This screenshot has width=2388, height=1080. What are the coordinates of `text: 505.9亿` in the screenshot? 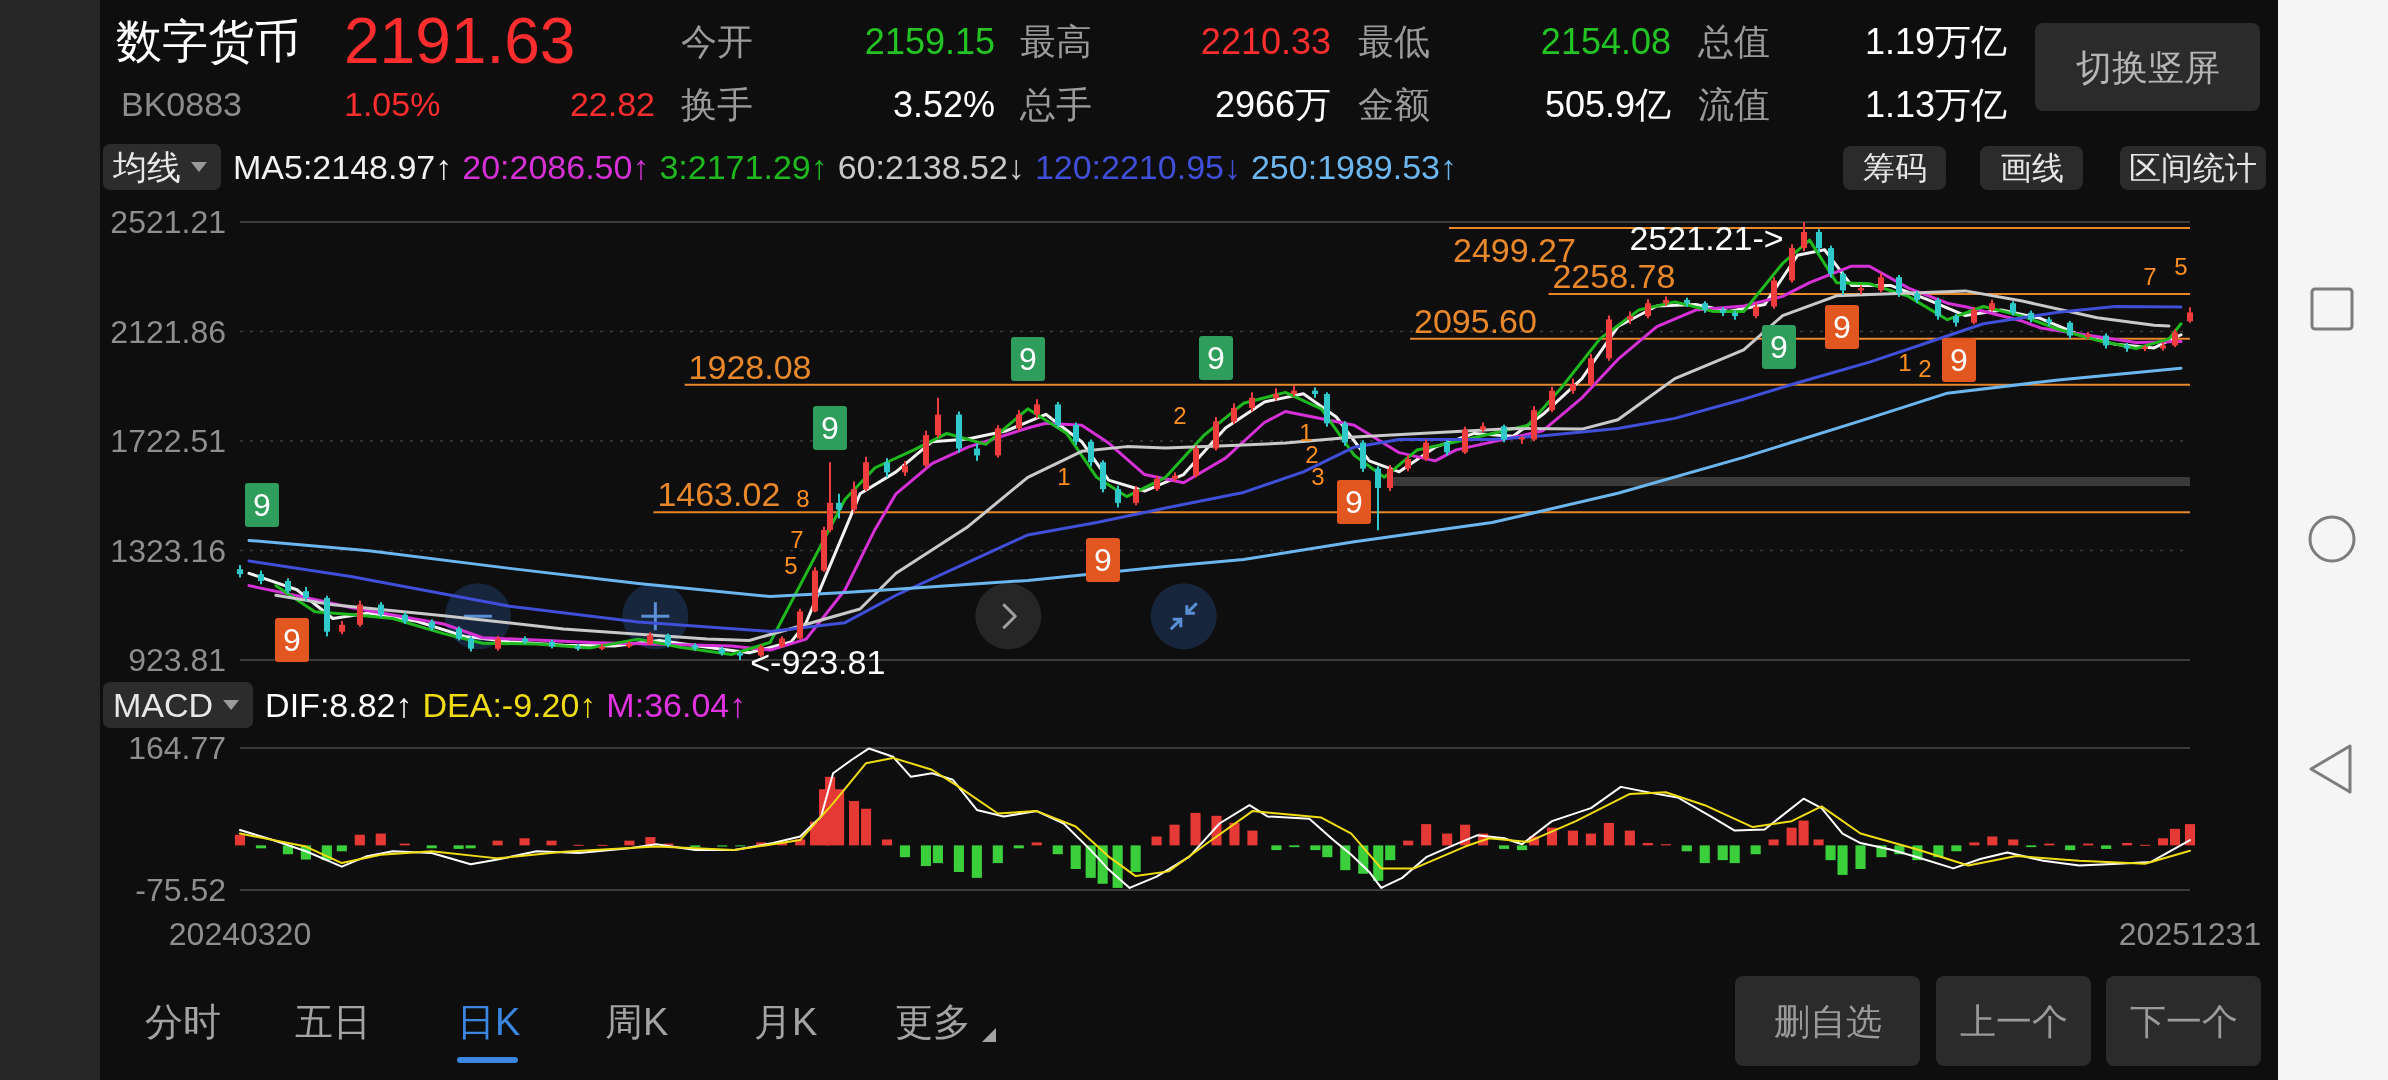 It's located at (1607, 104).